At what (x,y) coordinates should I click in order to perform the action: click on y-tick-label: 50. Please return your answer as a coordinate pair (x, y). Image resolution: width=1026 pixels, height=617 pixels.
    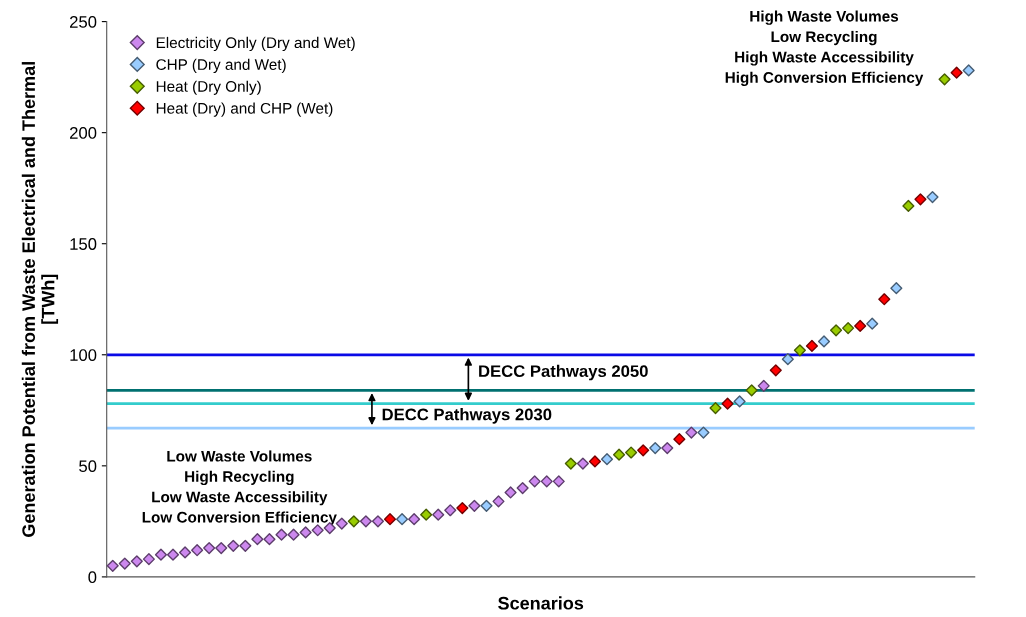
    Looking at the image, I should click on (88, 466).